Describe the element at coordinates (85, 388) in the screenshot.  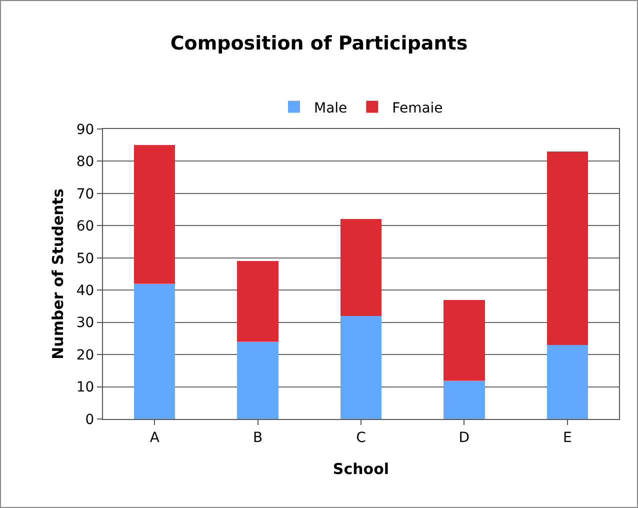
I see `y-tick-label: 10` at that location.